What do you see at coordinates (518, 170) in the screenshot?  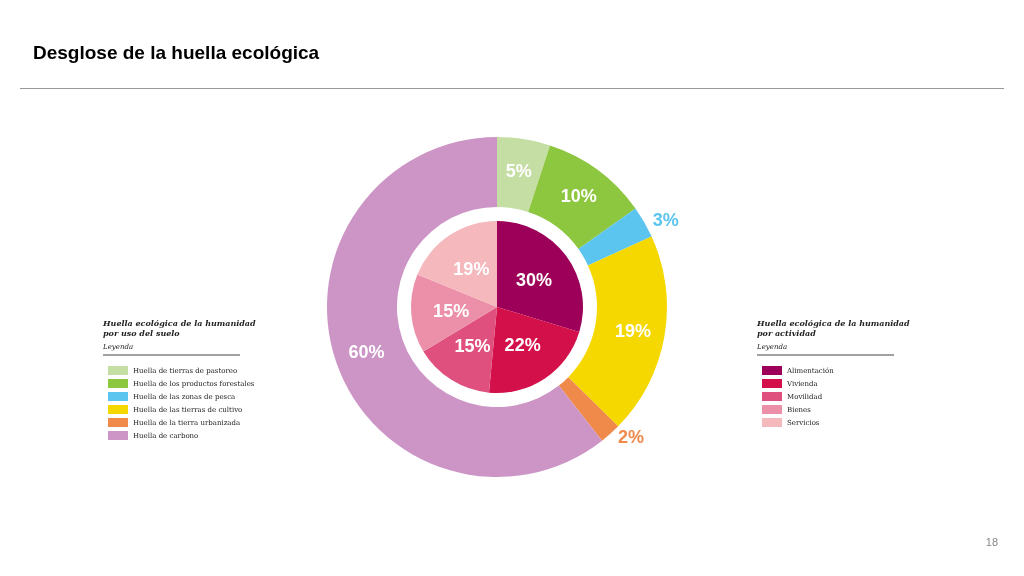 I see `data-label: 5%` at bounding box center [518, 170].